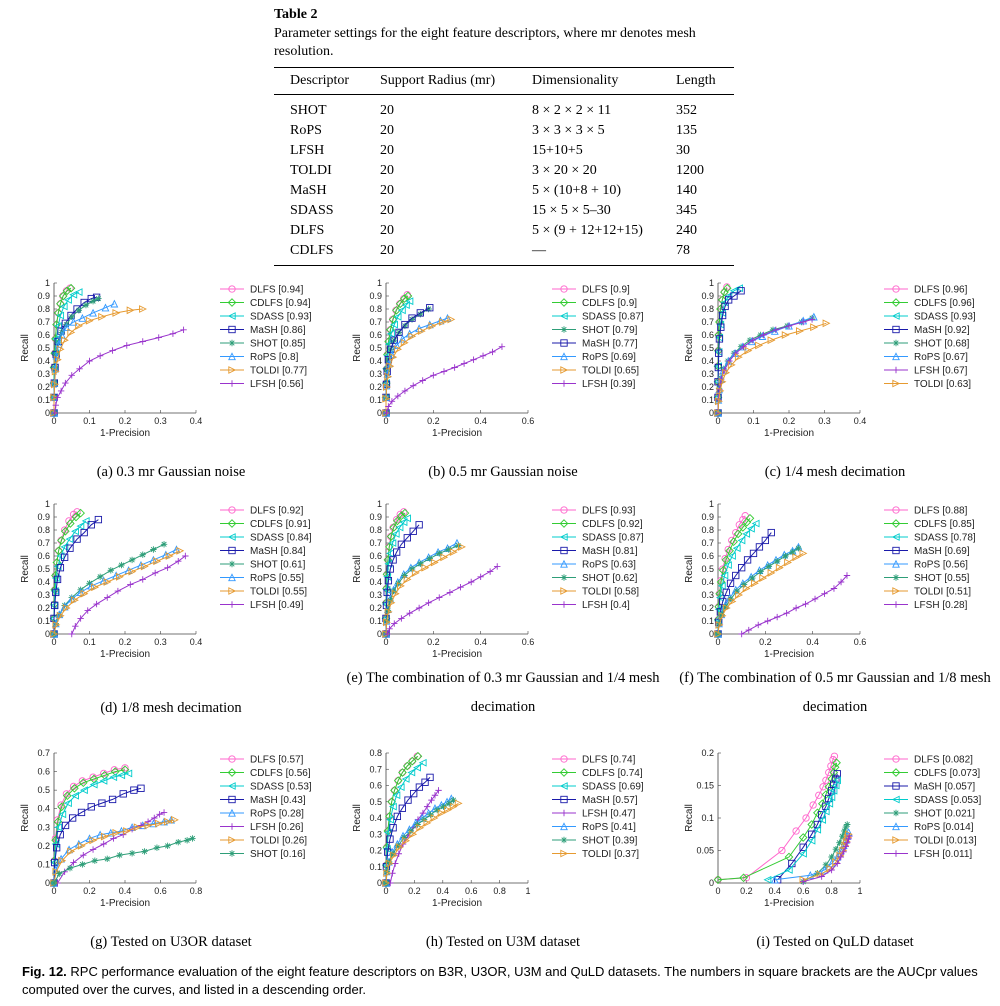 The height and width of the screenshot is (1006, 1000). What do you see at coordinates (196, 891) in the screenshot?
I see `x-tick-label: 0.8` at bounding box center [196, 891].